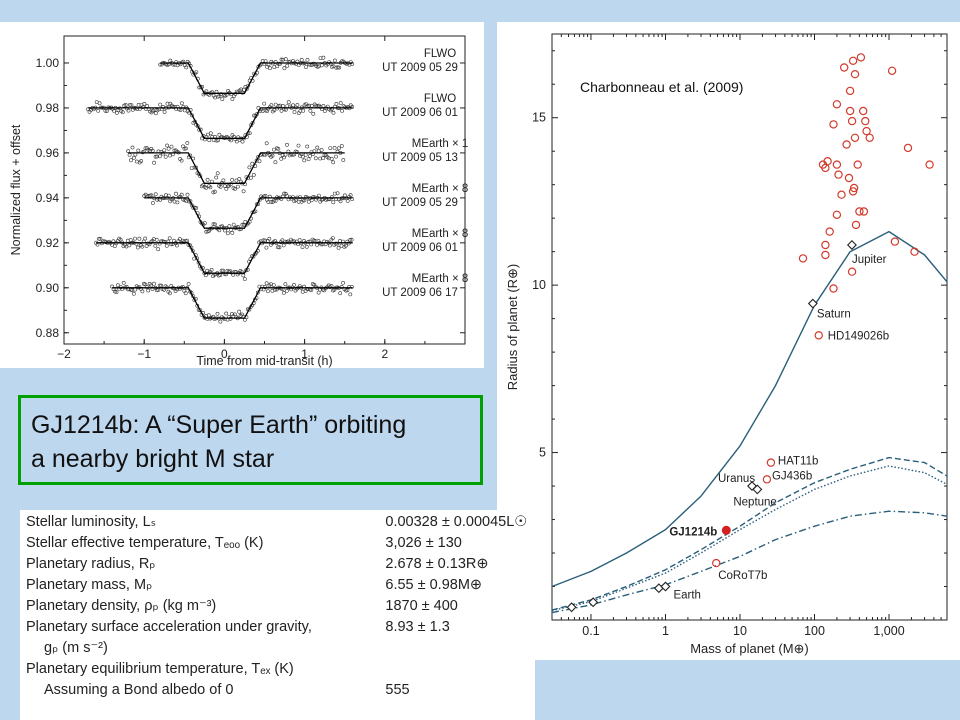 This screenshot has width=960, height=720. I want to click on parameter-value: 2.678 ± 0.13R⊕, so click(437, 564).